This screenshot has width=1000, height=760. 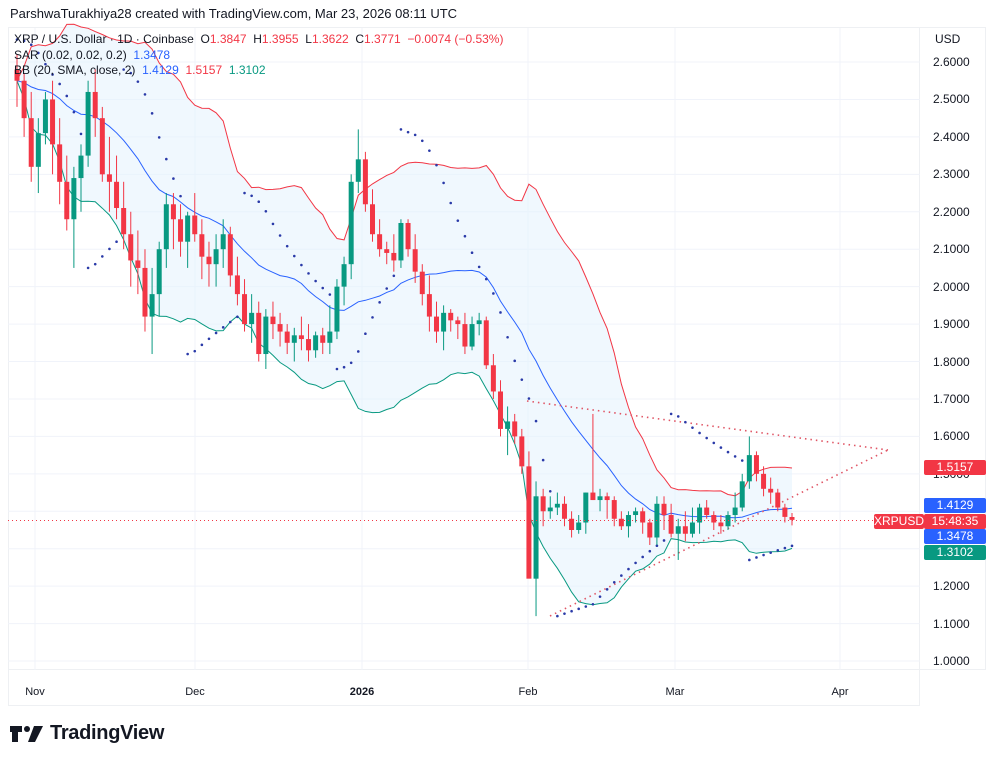 What do you see at coordinates (951, 361) in the screenshot?
I see `price-tick-label: 1.8000` at bounding box center [951, 361].